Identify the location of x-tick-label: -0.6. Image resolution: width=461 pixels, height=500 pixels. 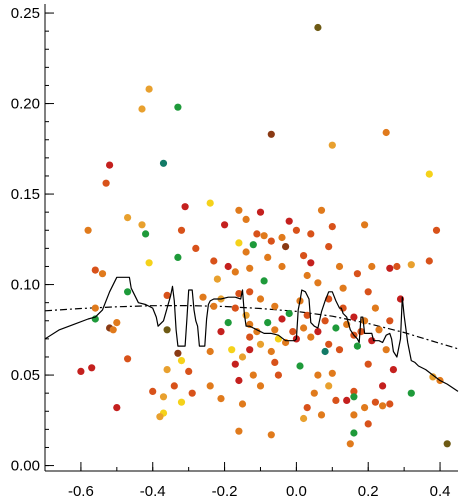
(81, 491).